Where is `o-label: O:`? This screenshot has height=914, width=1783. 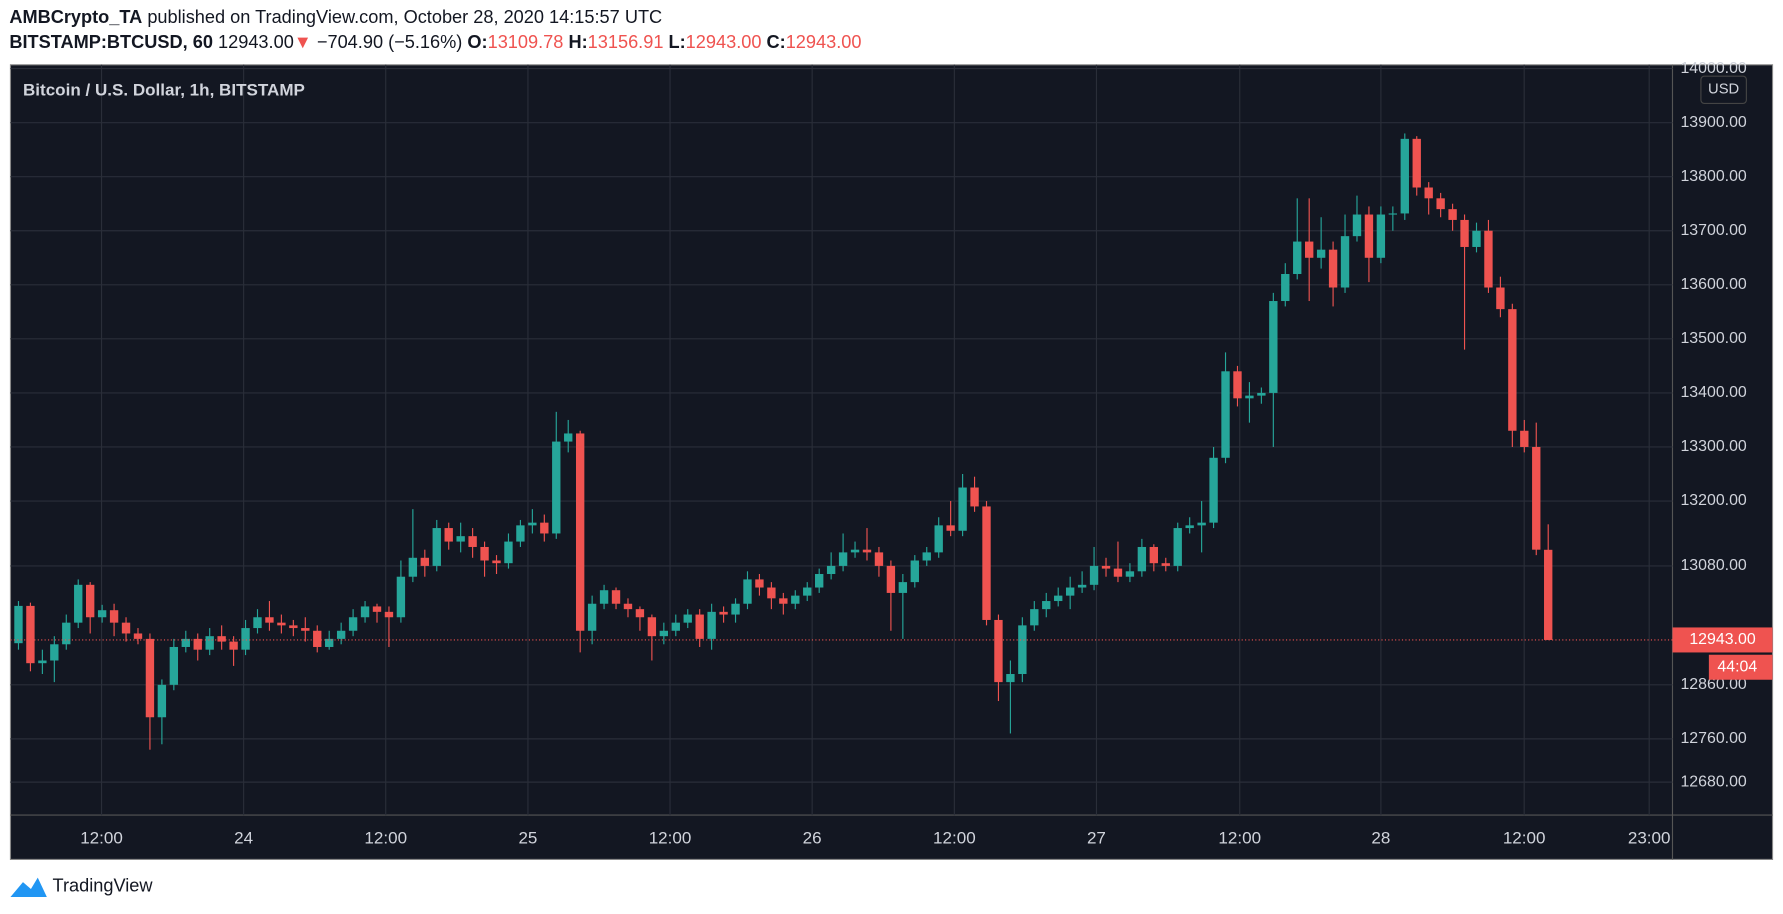
o-label: O: is located at coordinates (477, 42).